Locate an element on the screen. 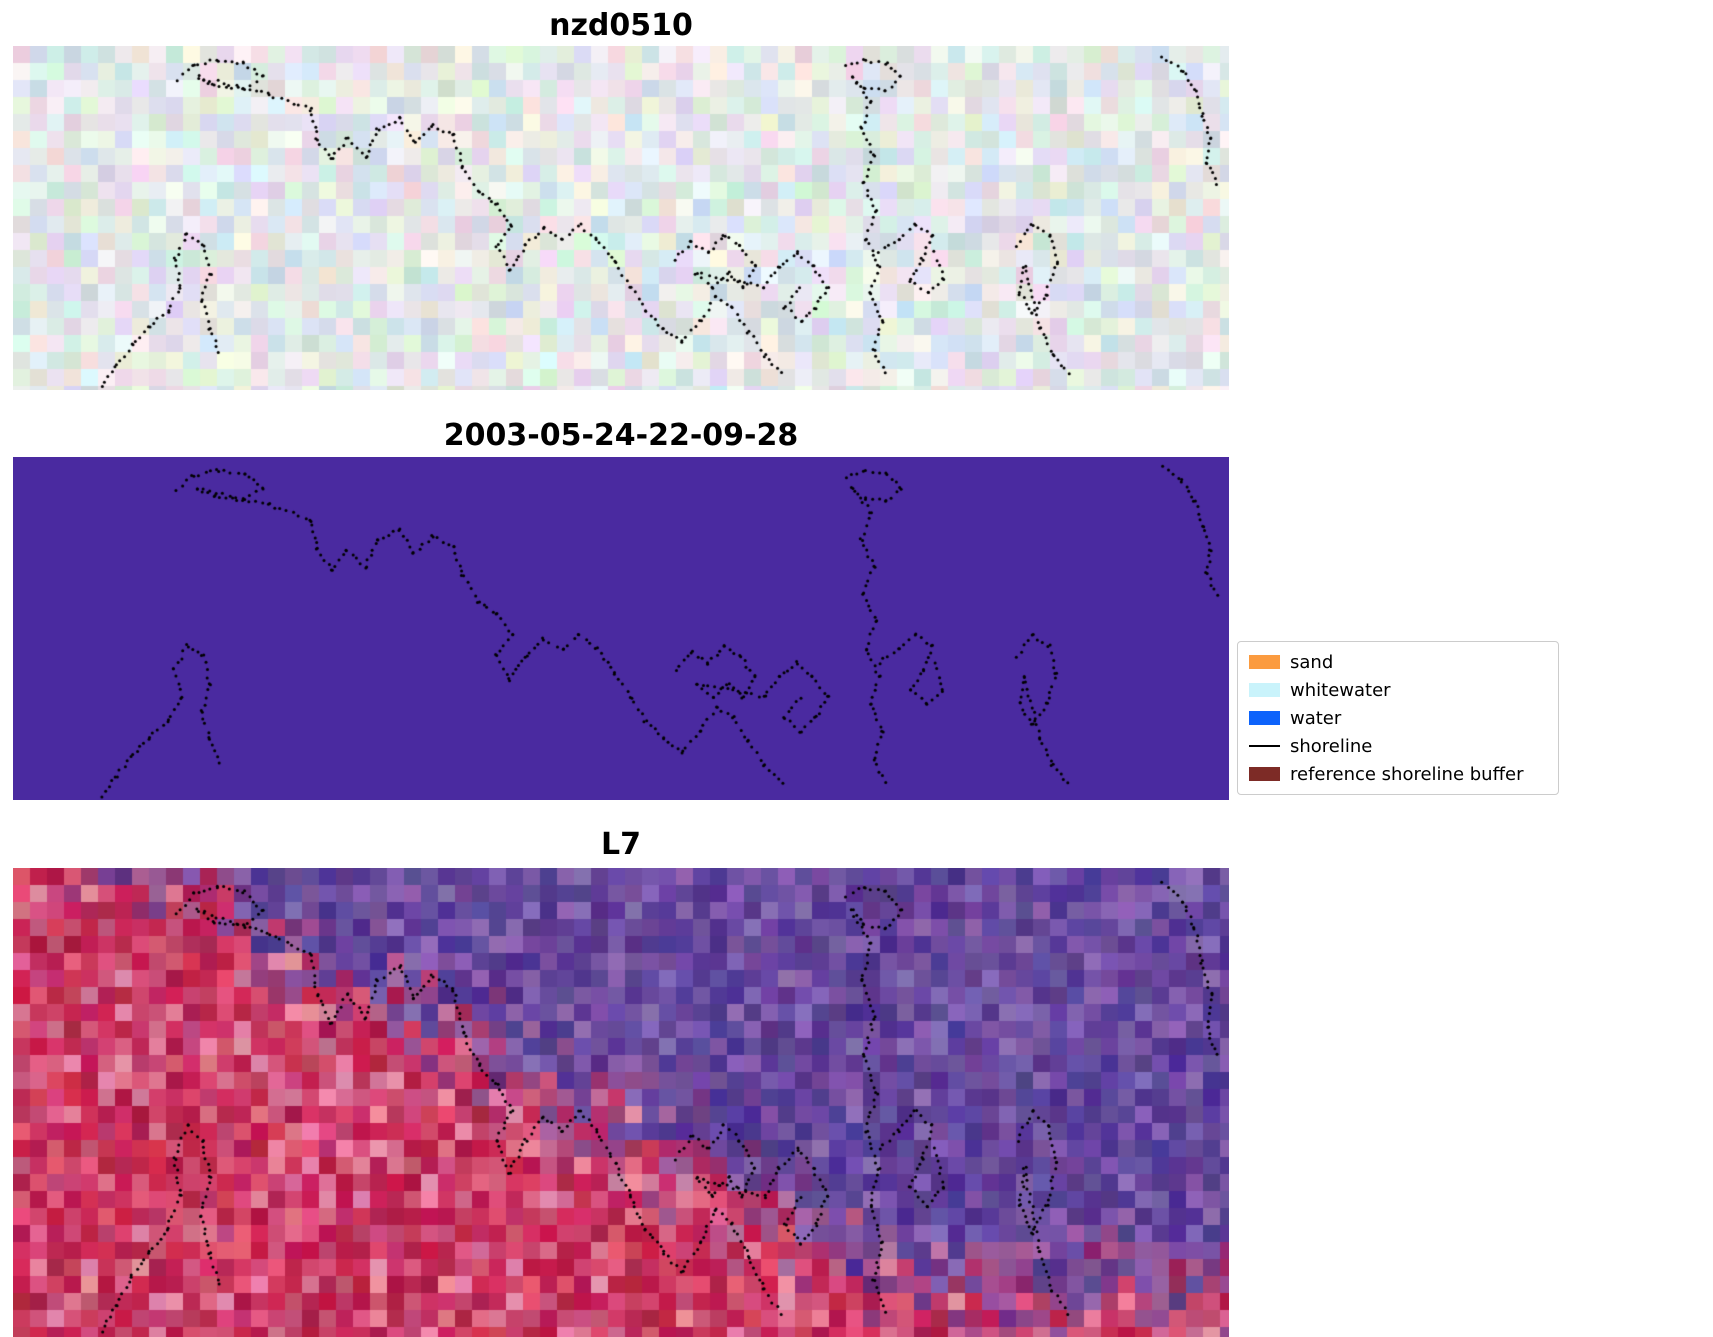 The width and height of the screenshot is (1713, 1337). panel-3-title: L7 is located at coordinates (621, 844).